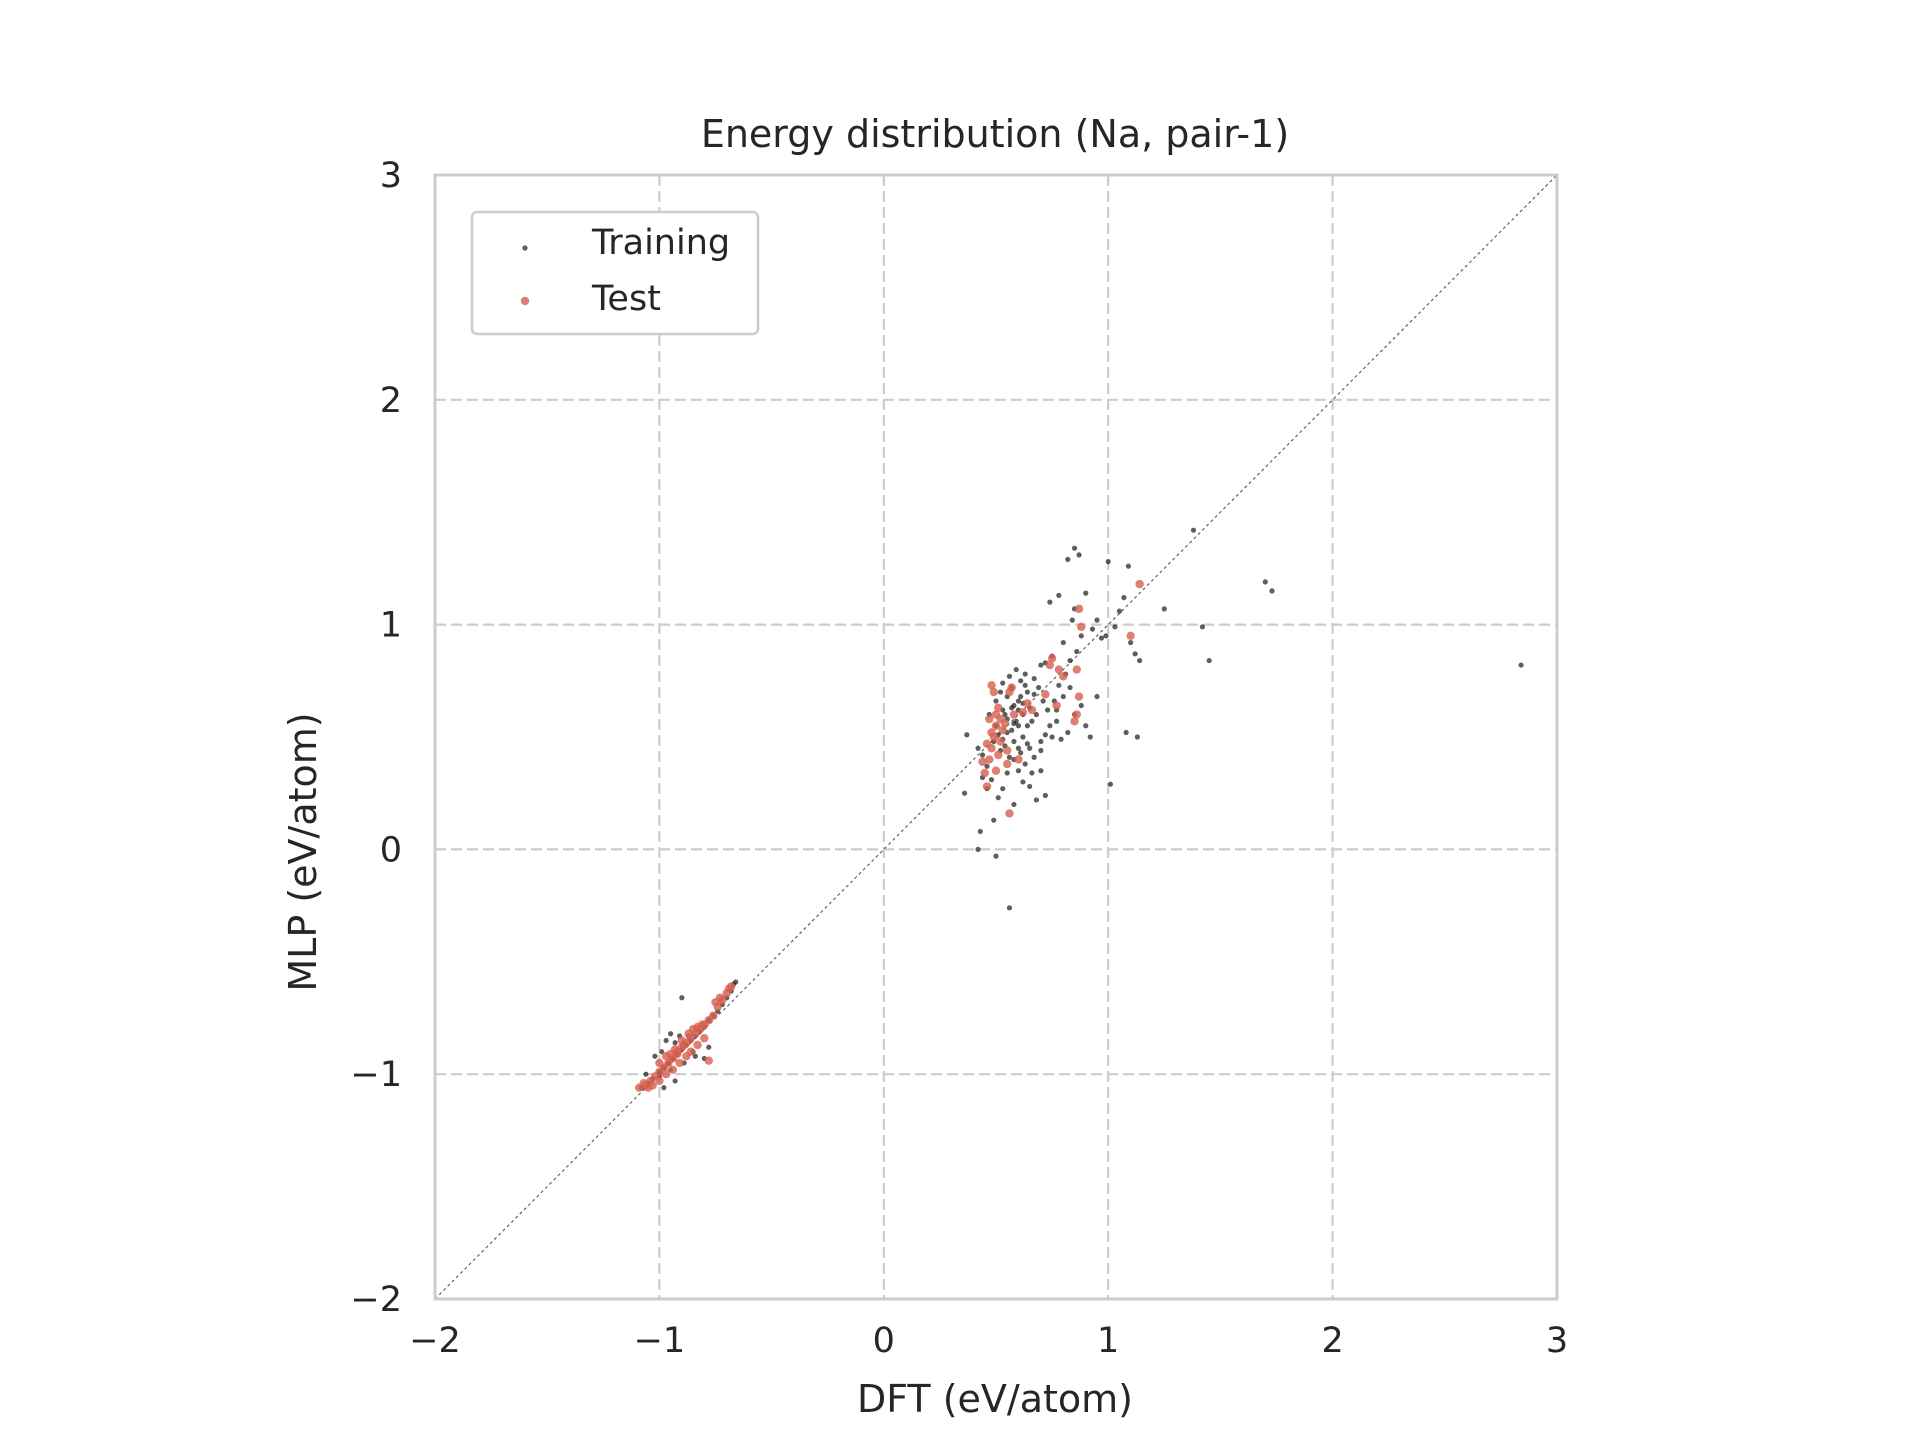 This screenshot has height=1440, width=1920. I want to click on legend-box, so click(615, 273).